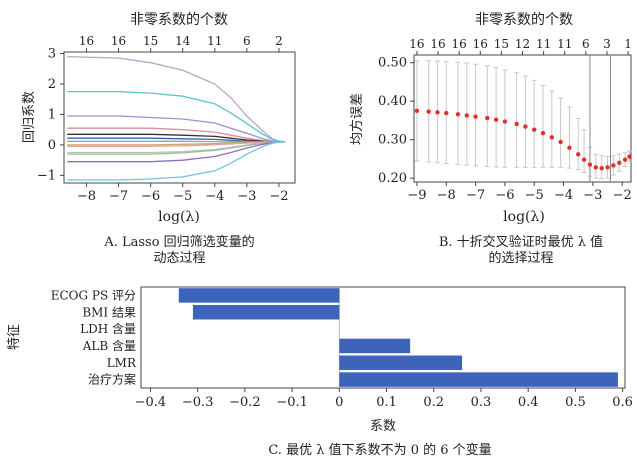 The image size is (637, 467). Describe the element at coordinates (357, 119) in the screenshot. I see `panel-b-y-axis-label: 均方误差` at that location.